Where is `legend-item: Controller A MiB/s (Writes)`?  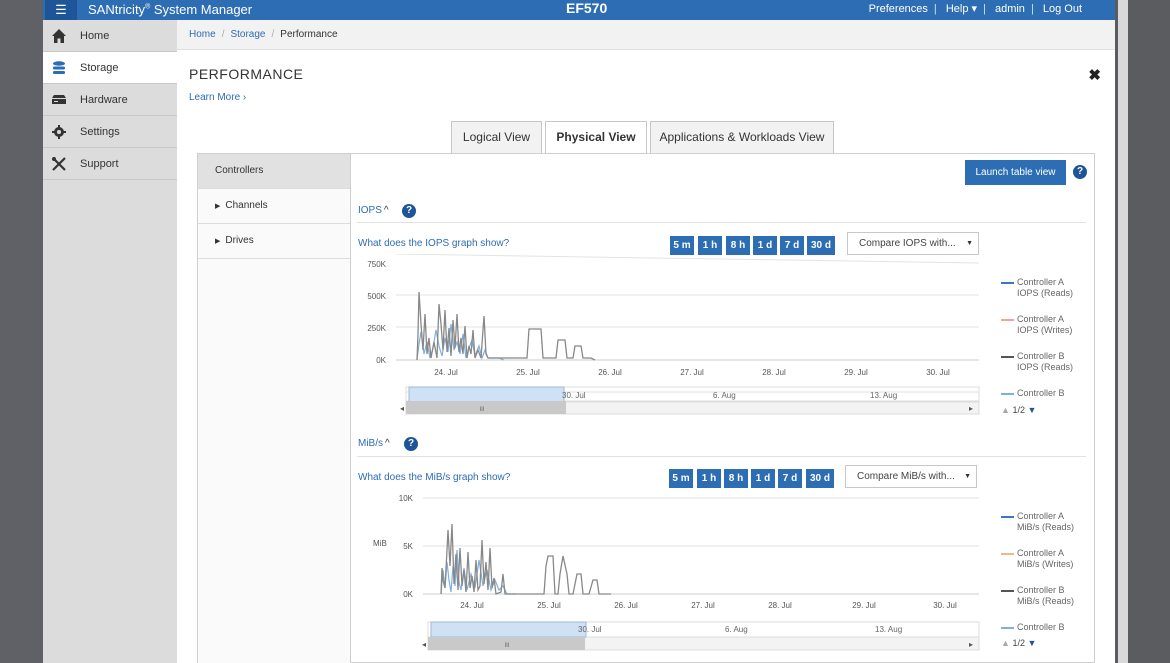 legend-item: Controller A MiB/s (Writes) is located at coordinates (1048, 566).